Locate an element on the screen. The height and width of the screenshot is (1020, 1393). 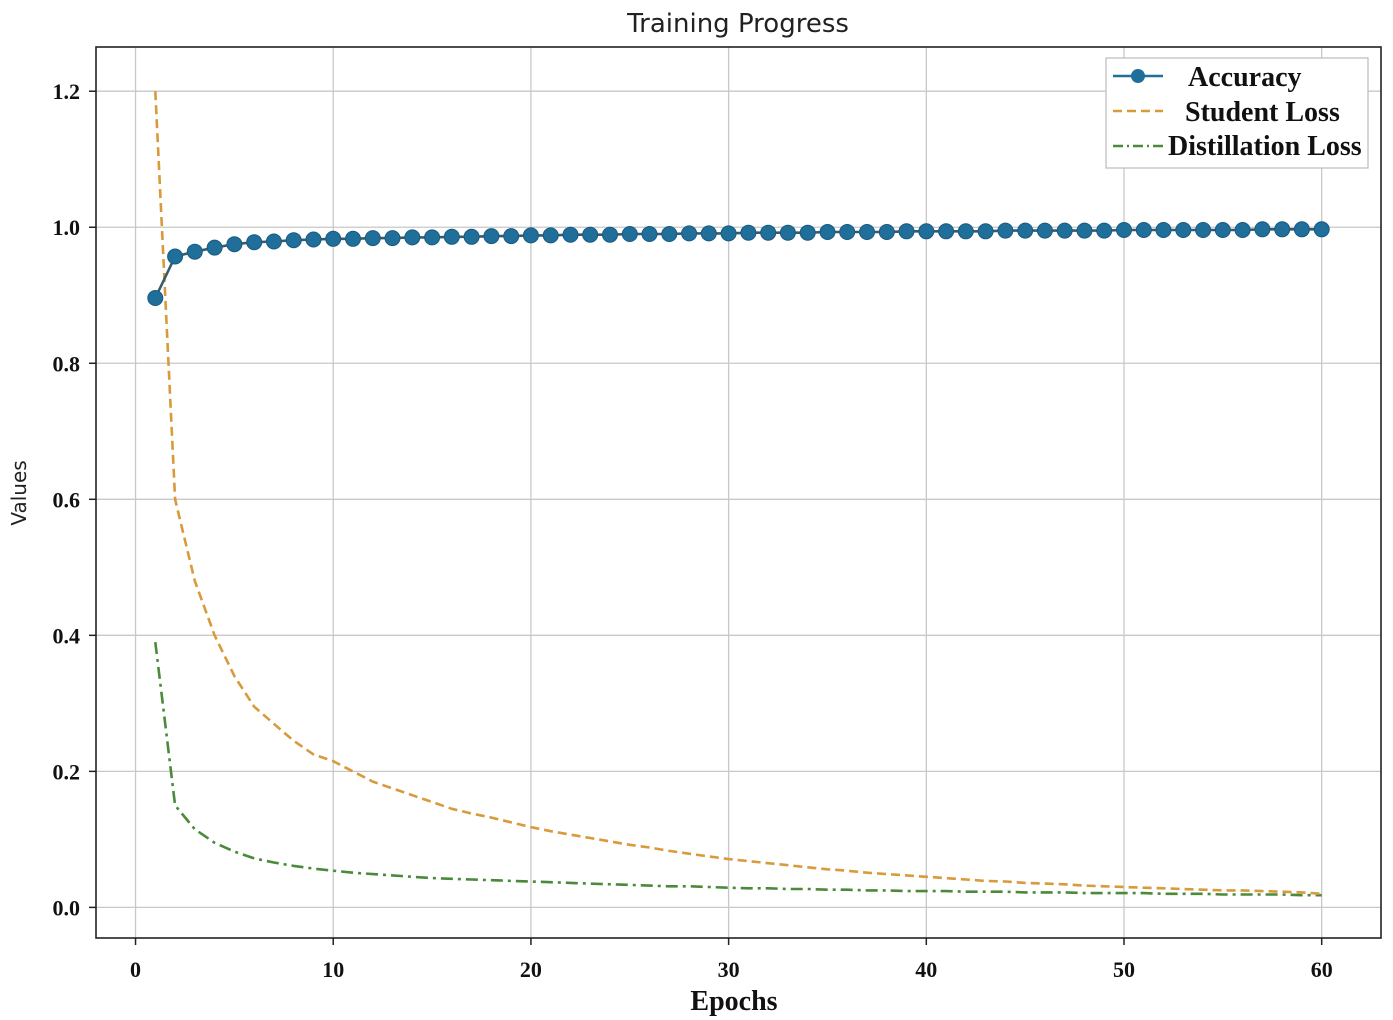
y-axis-ticks: 0.0 0.2 0.4 0.6 0.8 1.0 1.2 is located at coordinates (74, 499).